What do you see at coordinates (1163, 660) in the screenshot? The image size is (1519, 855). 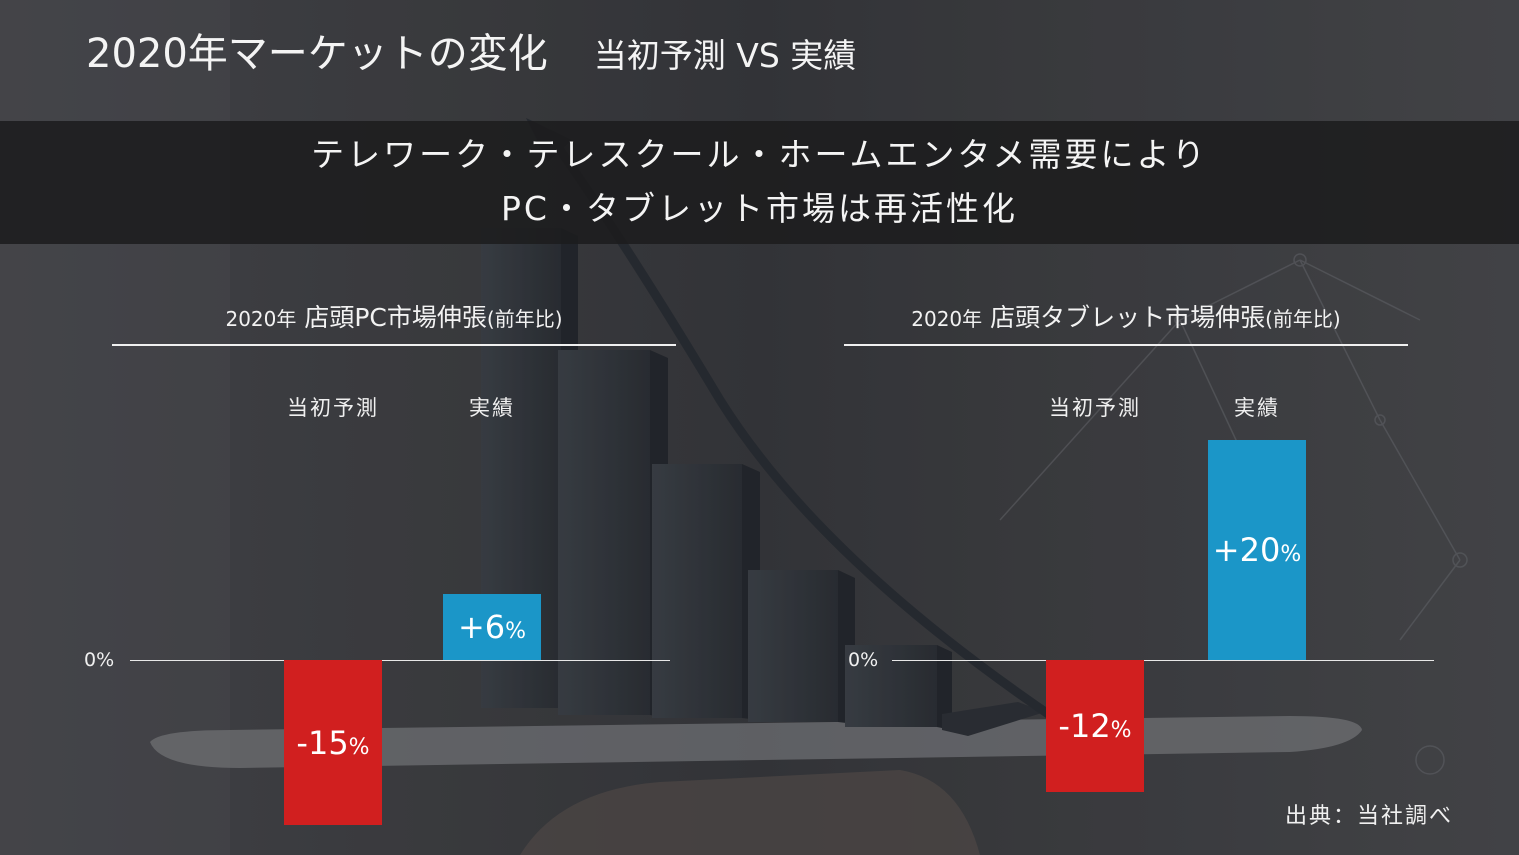 I see `tablet-zero-baseline` at bounding box center [1163, 660].